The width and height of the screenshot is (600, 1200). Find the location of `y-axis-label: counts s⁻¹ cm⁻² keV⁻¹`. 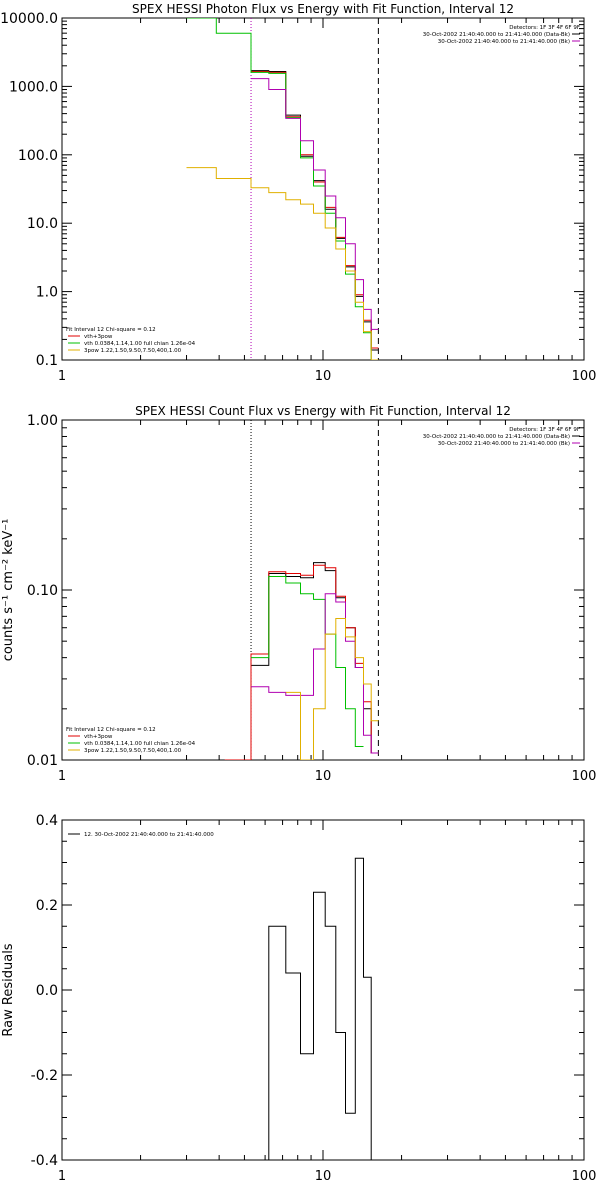

y-axis-label: counts s⁻¹ cm⁻² keV⁻¹ is located at coordinates (8, 590).